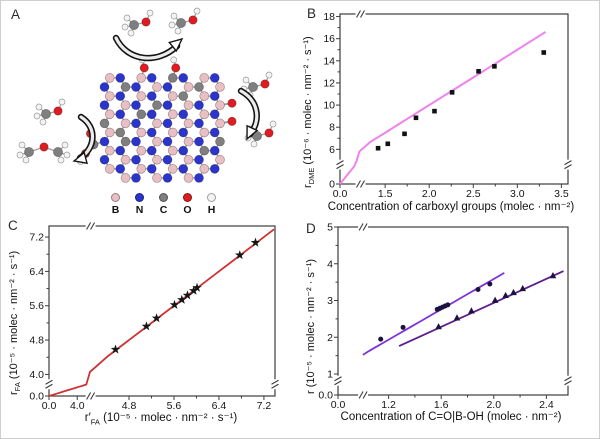 This screenshot has height=439, width=600. Describe the element at coordinates (163, 197) in the screenshot. I see `atom-color-dot-C` at that location.